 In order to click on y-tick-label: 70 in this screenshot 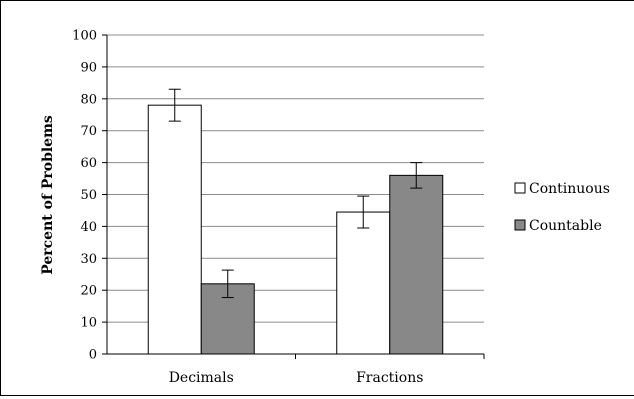, I will do `click(88, 131)`.